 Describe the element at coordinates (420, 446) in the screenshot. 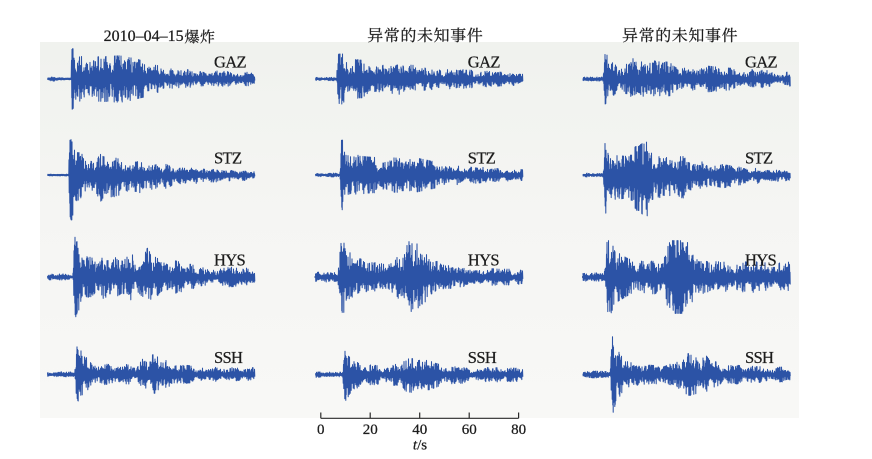

I see `svg-text: t/s` at that location.